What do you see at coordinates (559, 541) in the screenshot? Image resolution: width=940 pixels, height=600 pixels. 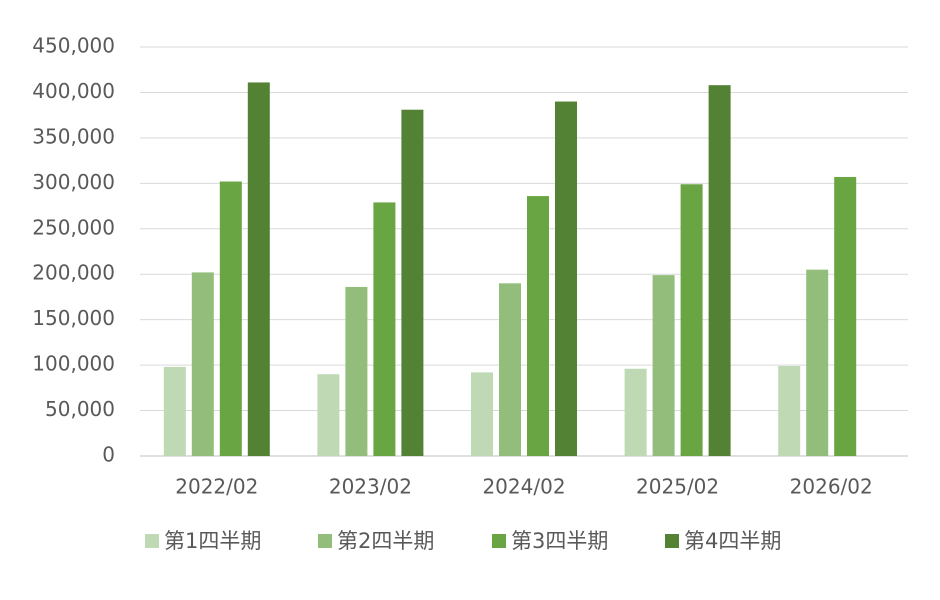 I see `legend-label: 第3四半期` at bounding box center [559, 541].